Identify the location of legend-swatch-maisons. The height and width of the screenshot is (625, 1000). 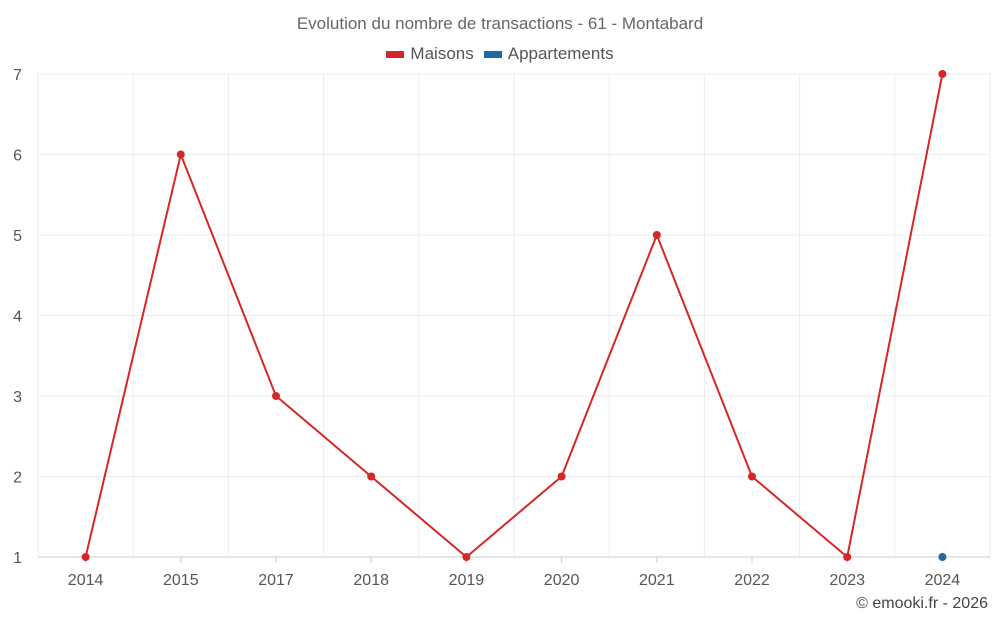
(395, 54).